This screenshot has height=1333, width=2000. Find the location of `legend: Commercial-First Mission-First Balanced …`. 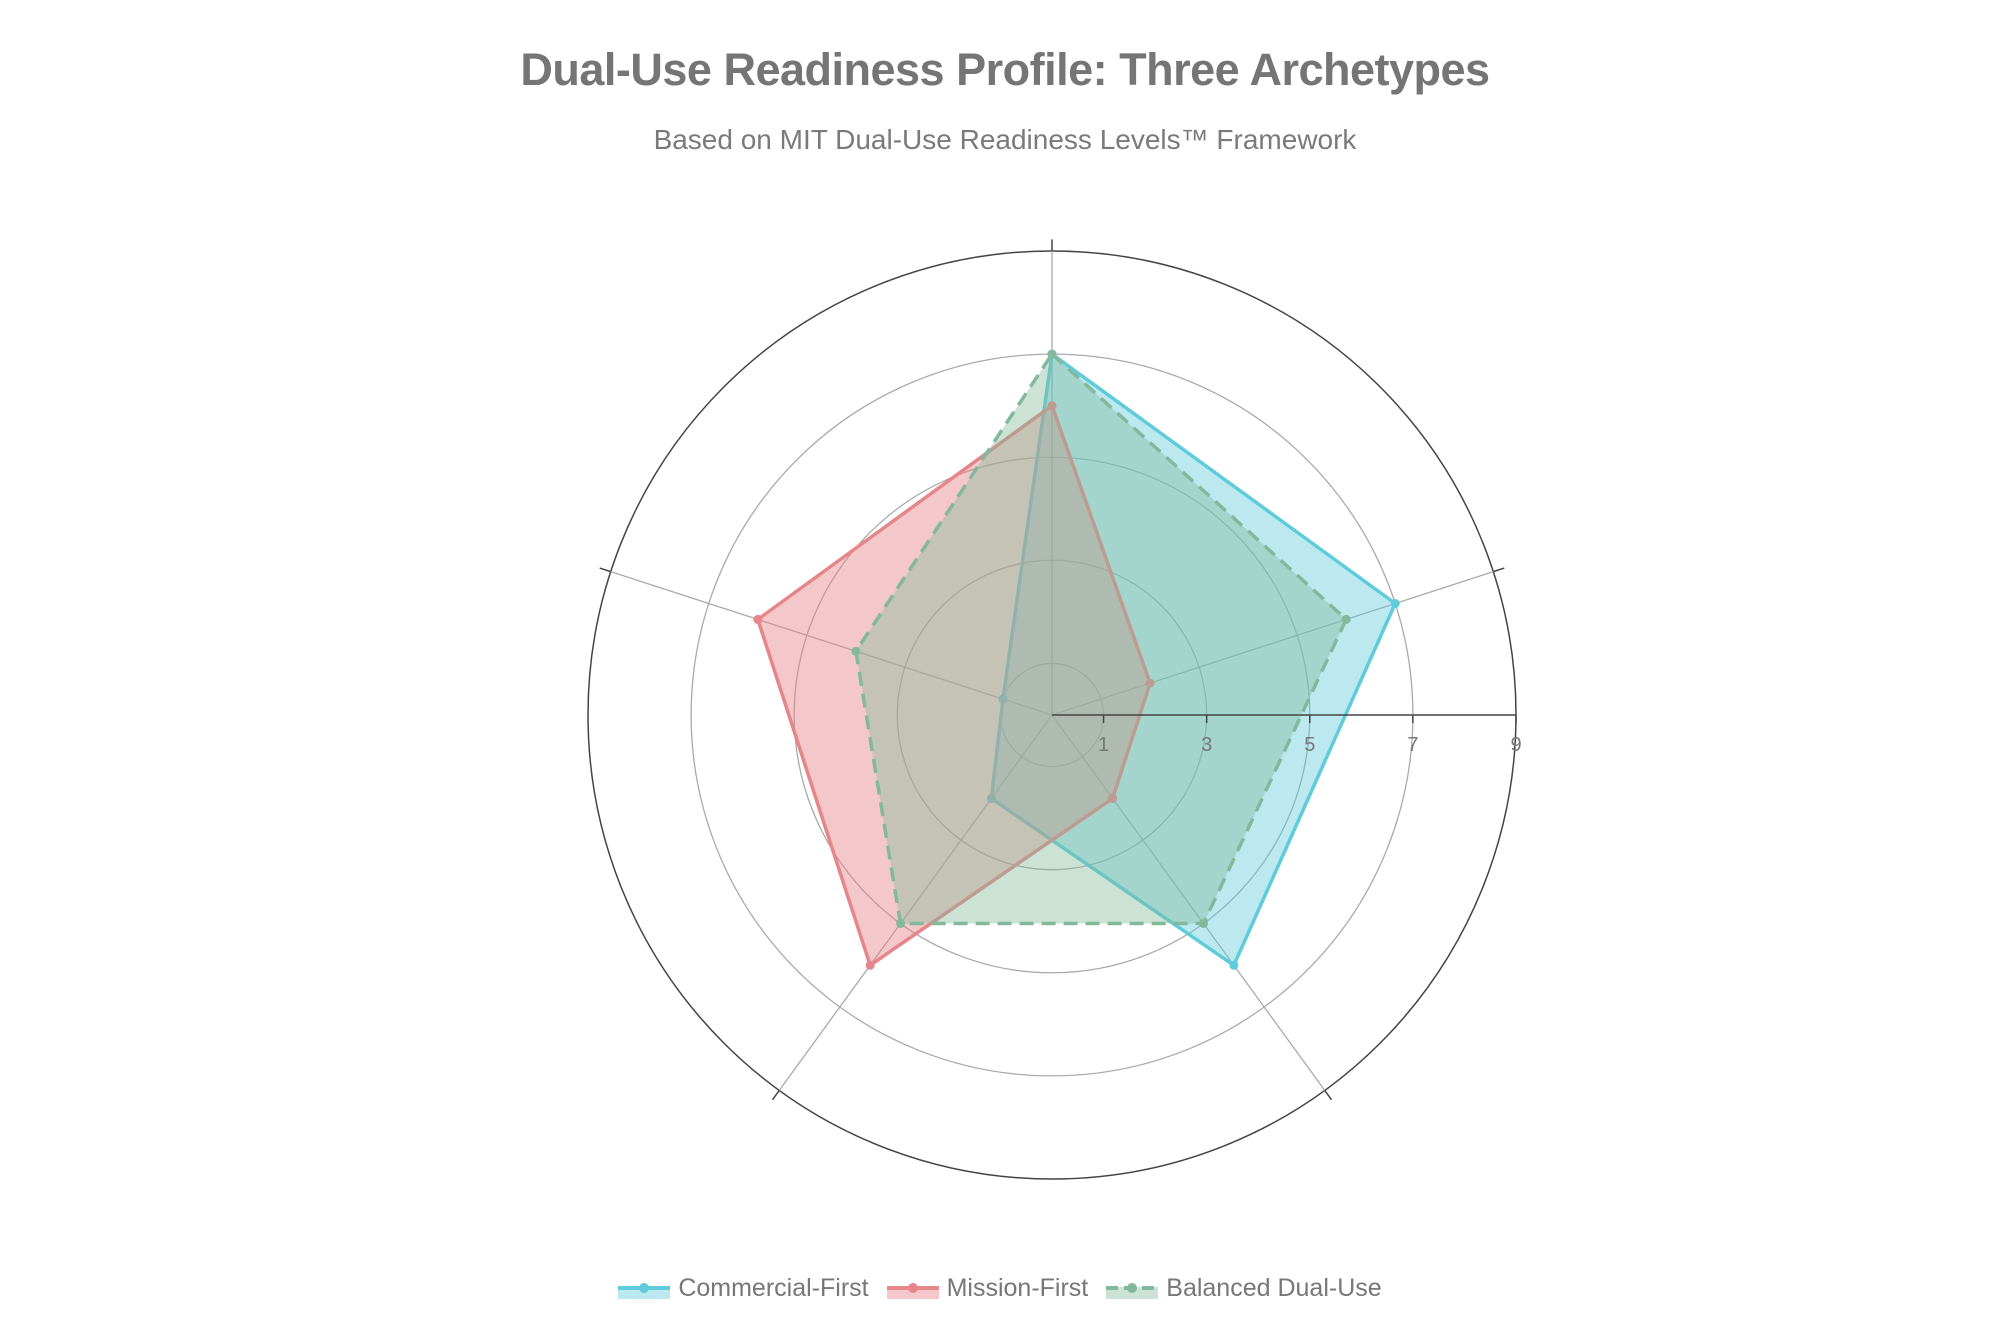

legend: Commercial-First Mission-First Balanced … is located at coordinates (1000, 1288).